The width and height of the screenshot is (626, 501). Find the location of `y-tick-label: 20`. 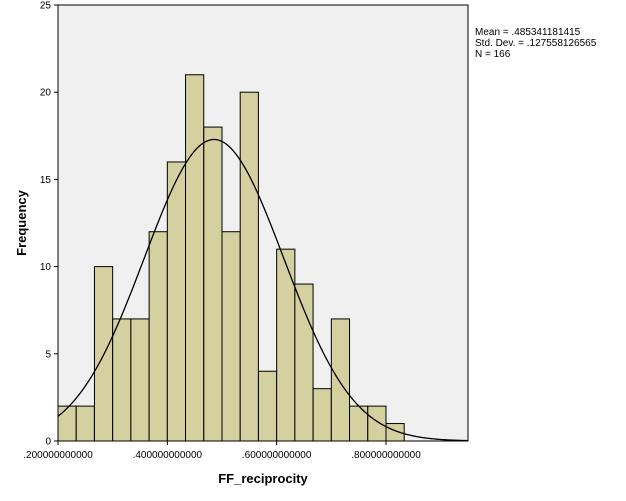

y-tick-label: 20 is located at coordinates (46, 93).